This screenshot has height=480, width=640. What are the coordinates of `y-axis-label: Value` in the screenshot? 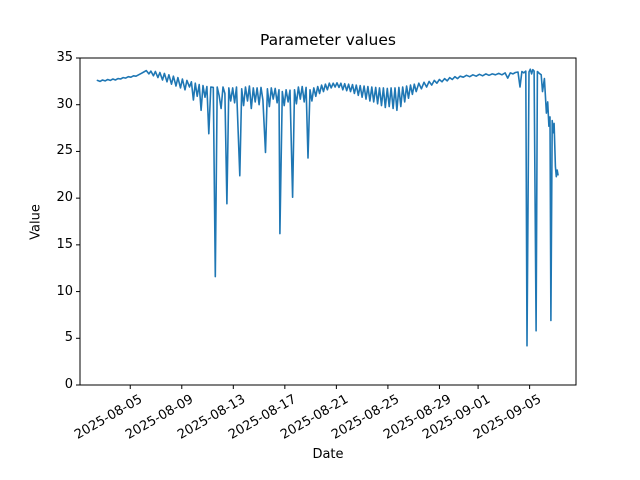 It's located at (36, 222).